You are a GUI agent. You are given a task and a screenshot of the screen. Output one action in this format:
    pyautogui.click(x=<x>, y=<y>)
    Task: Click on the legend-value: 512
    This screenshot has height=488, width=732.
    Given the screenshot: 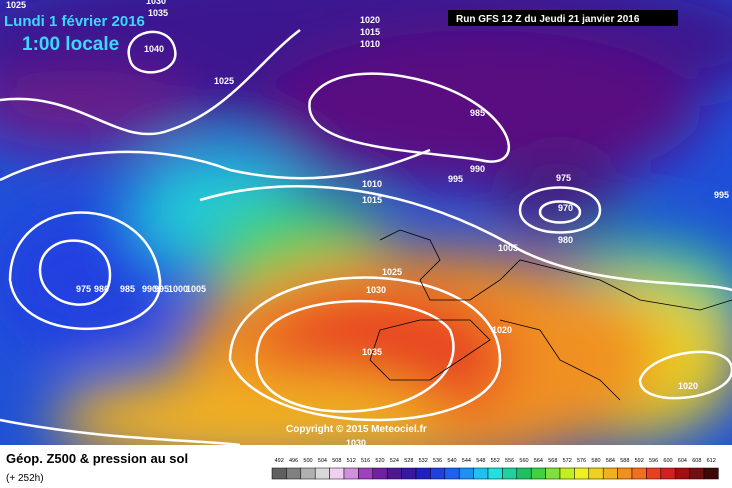 What is the action you would take?
    pyautogui.click(x=351, y=461)
    